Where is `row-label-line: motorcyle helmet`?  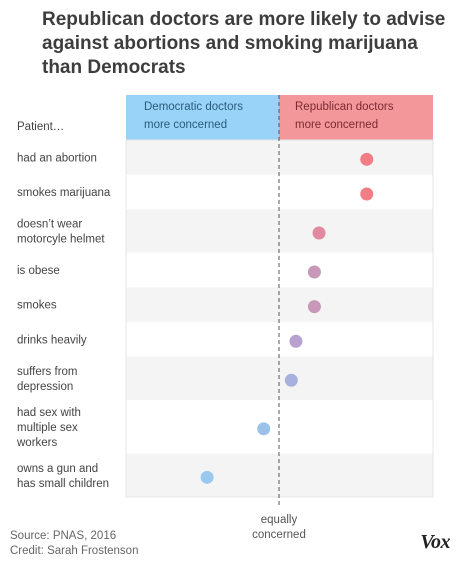 row-label-line: motorcyle helmet is located at coordinates (61, 239).